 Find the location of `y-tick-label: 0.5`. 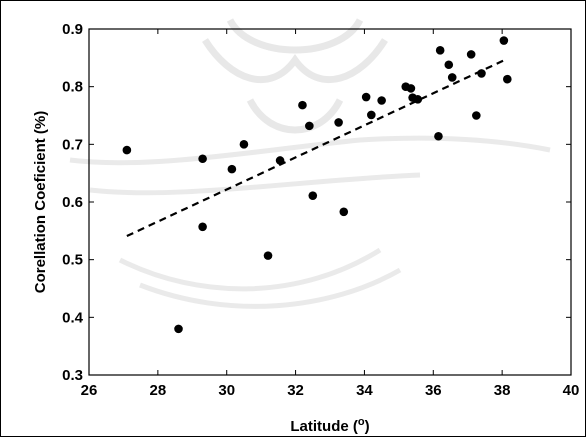

y-tick-label: 0.5 is located at coordinates (72, 260).